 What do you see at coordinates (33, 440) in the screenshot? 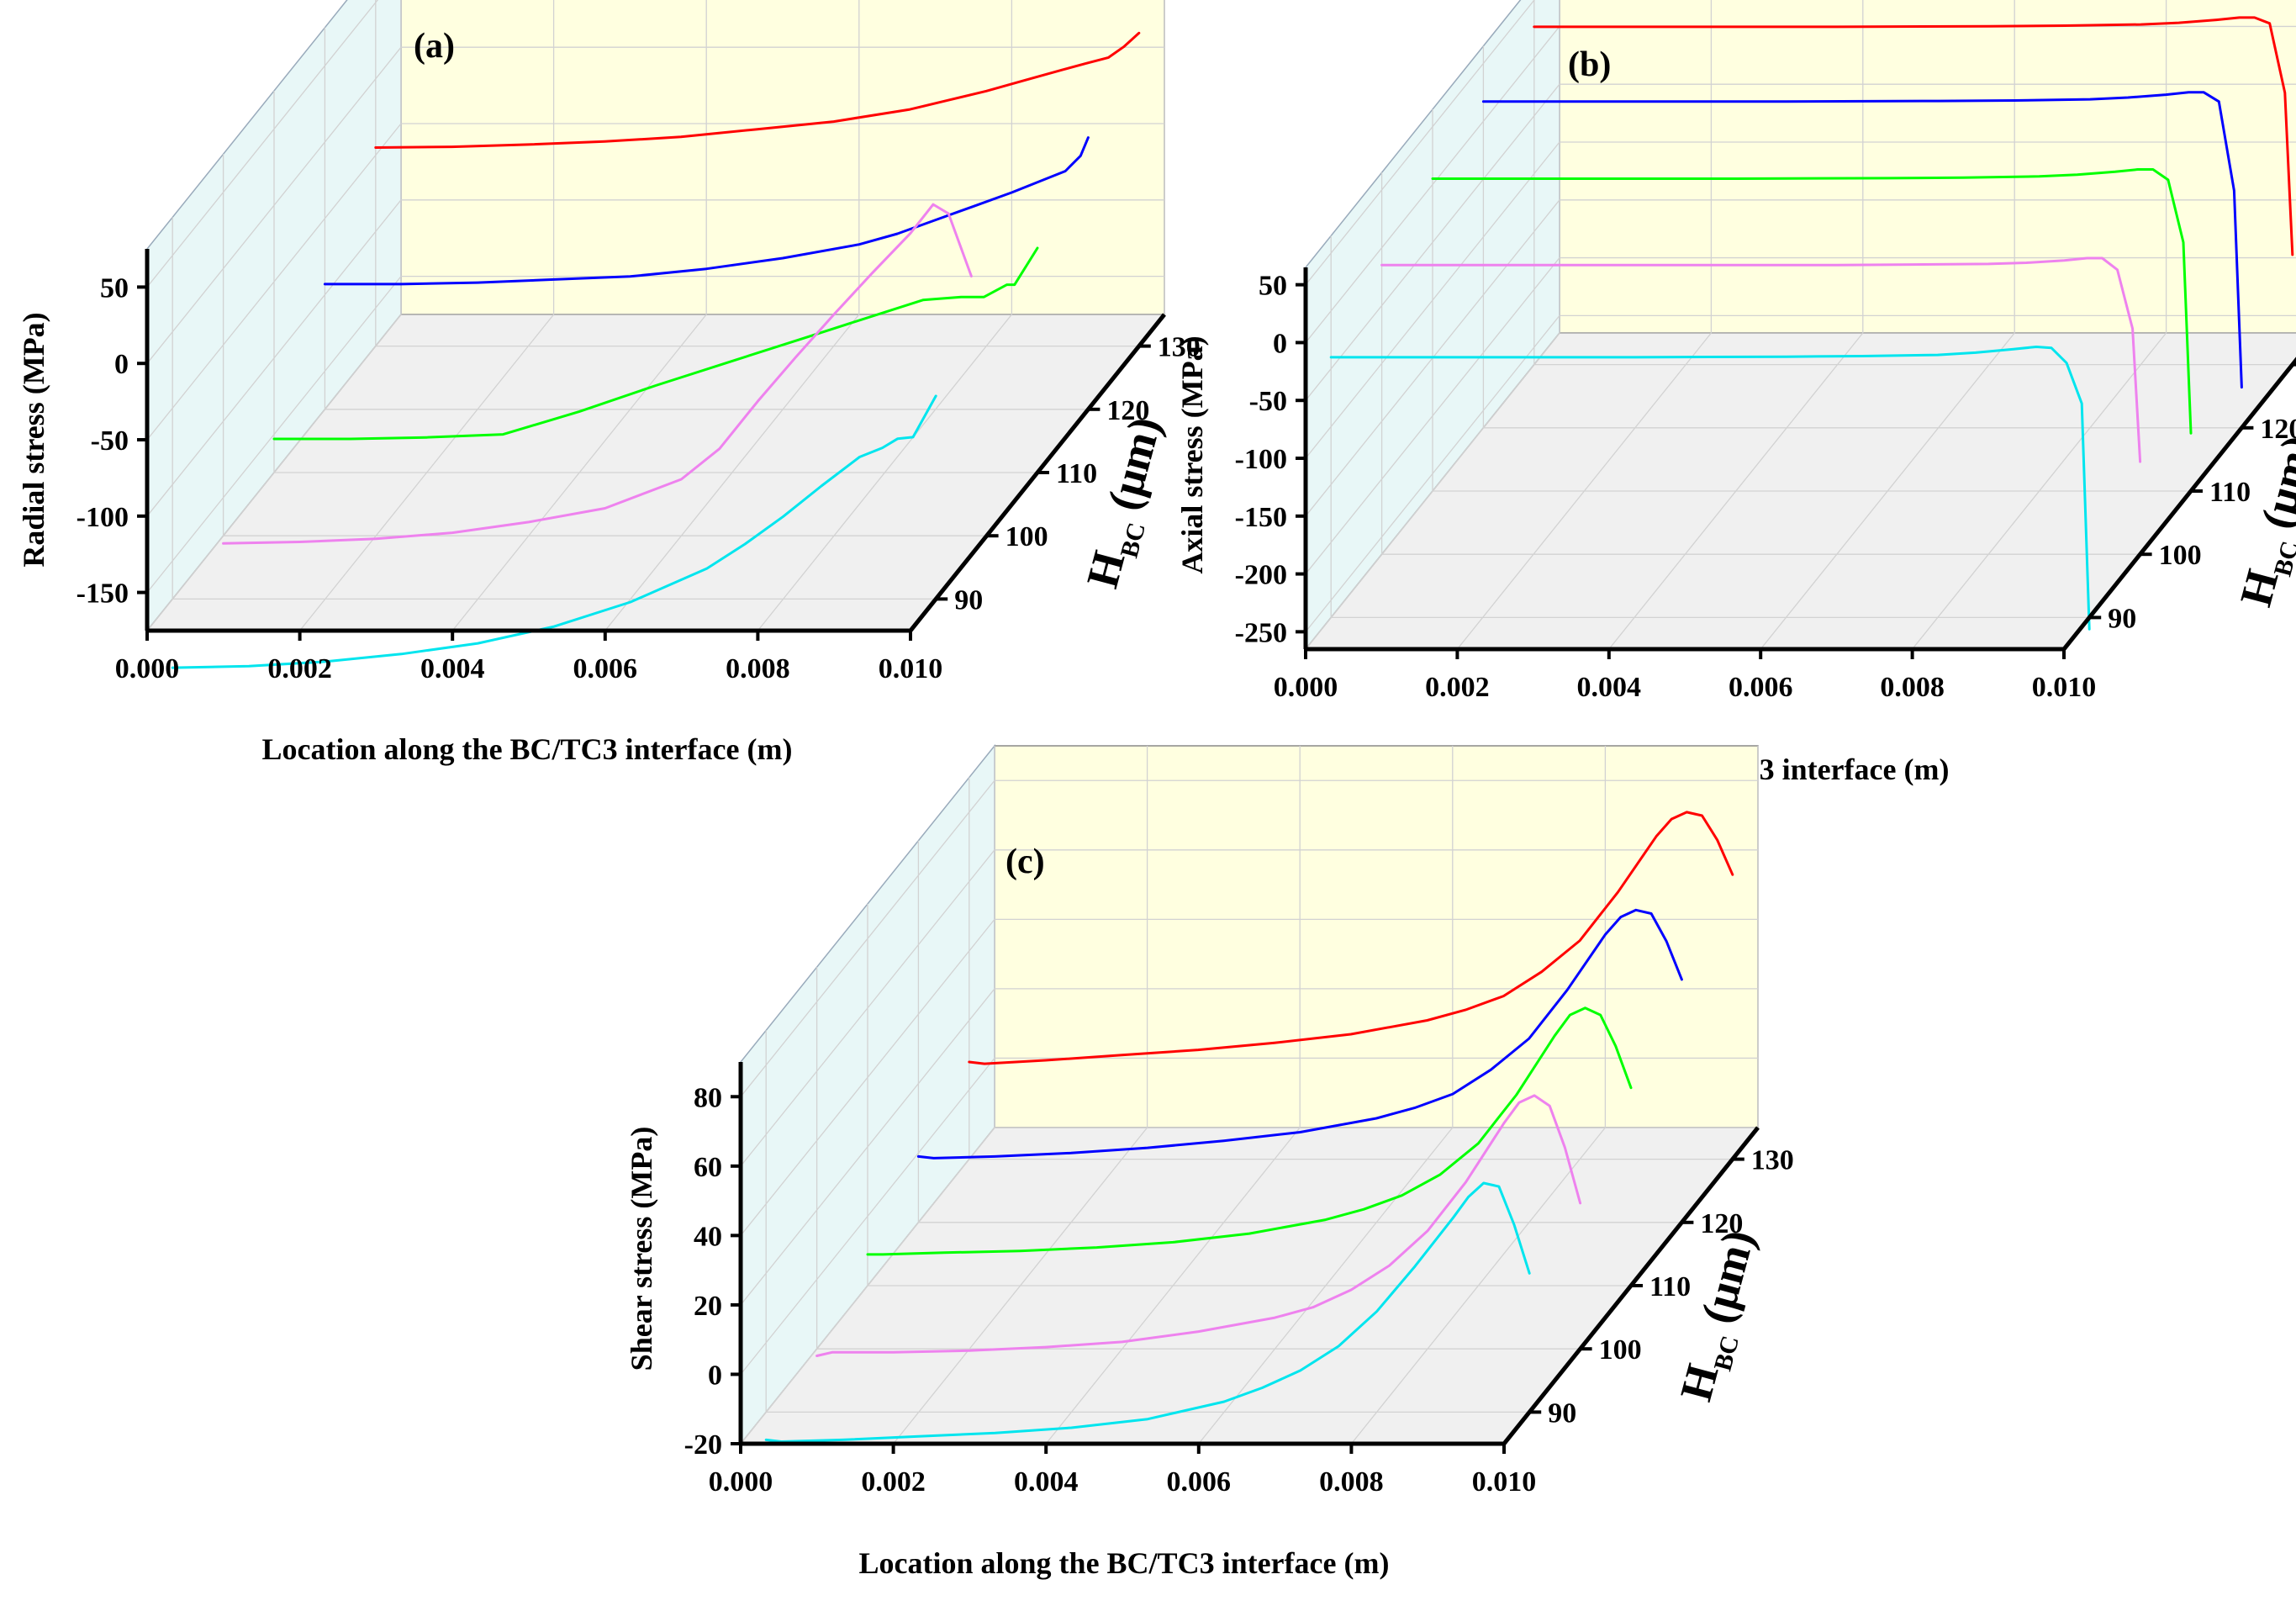
I see `y-axis-title: Radial stress (MPa)` at bounding box center [33, 440].